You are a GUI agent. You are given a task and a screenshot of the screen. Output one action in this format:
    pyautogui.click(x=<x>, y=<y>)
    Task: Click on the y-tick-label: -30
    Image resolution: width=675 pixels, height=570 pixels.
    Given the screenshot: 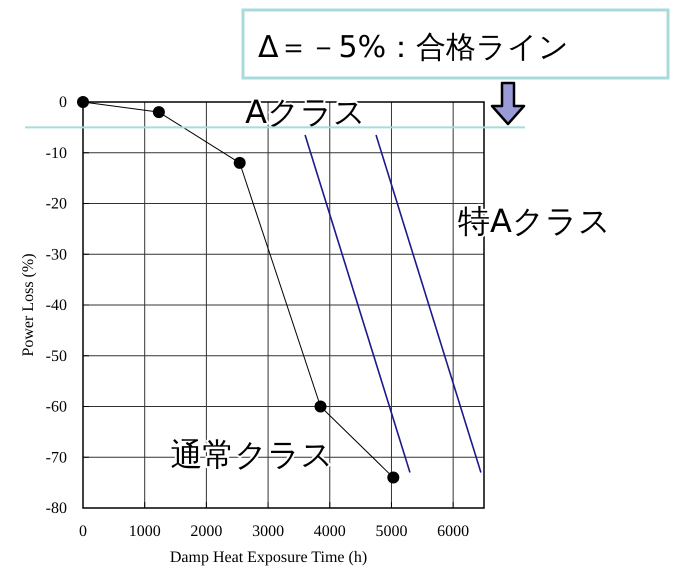 What is the action you would take?
    pyautogui.click(x=56, y=255)
    